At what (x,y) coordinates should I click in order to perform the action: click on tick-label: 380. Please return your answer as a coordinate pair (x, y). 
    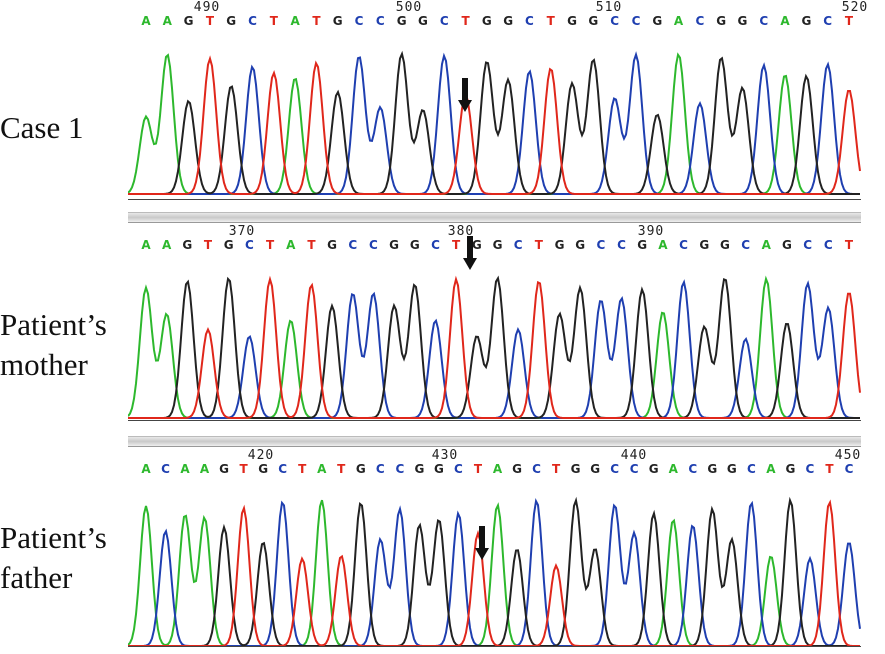
    Looking at the image, I should click on (461, 231).